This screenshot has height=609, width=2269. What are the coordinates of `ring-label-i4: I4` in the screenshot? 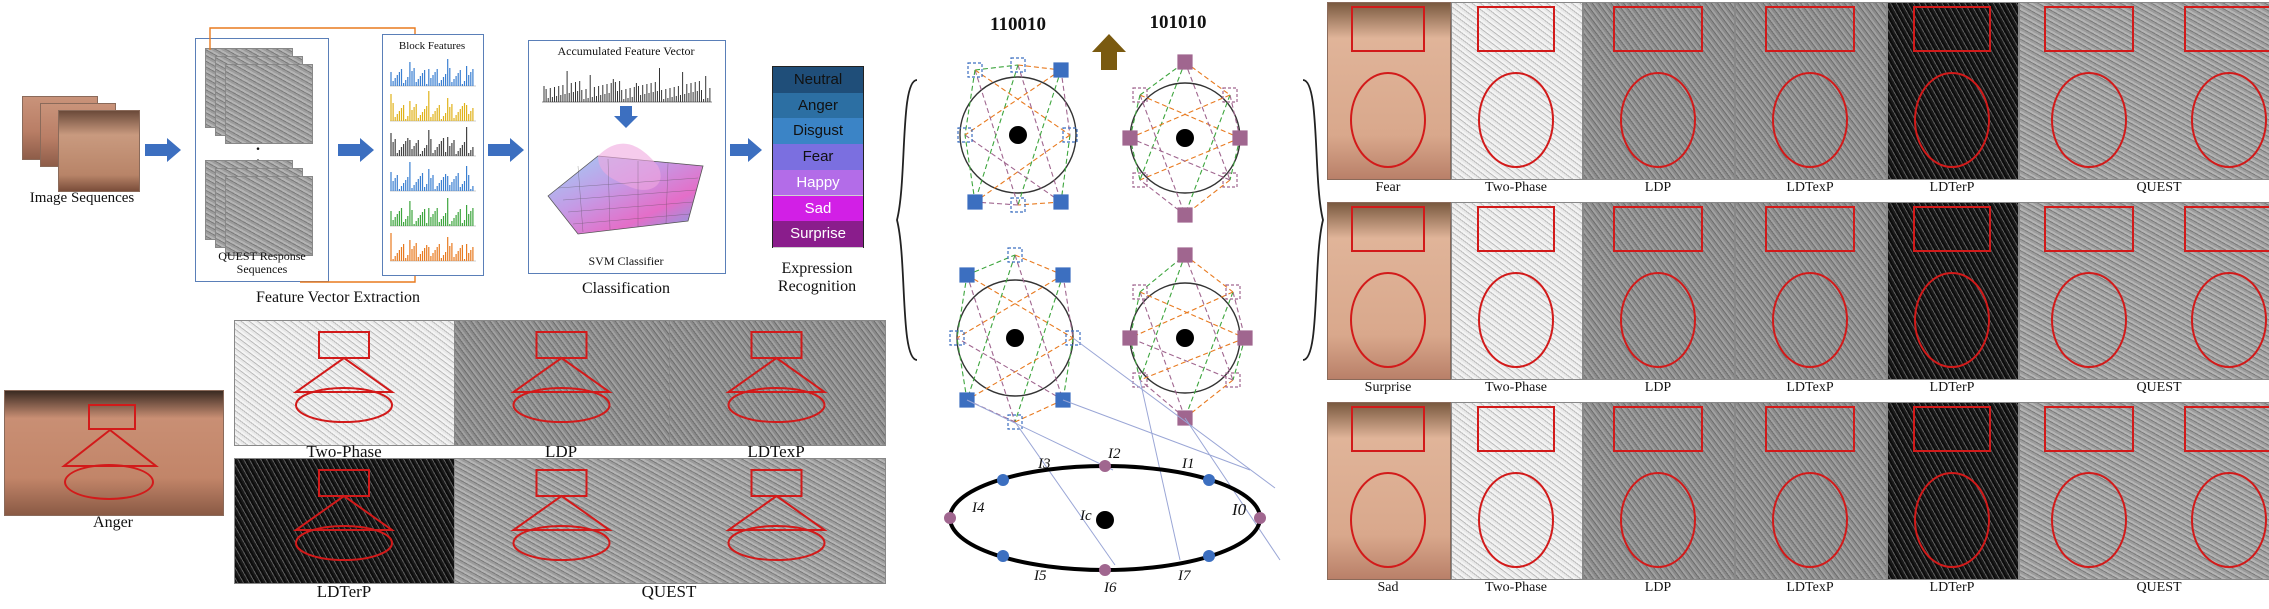 It's located at (978, 508).